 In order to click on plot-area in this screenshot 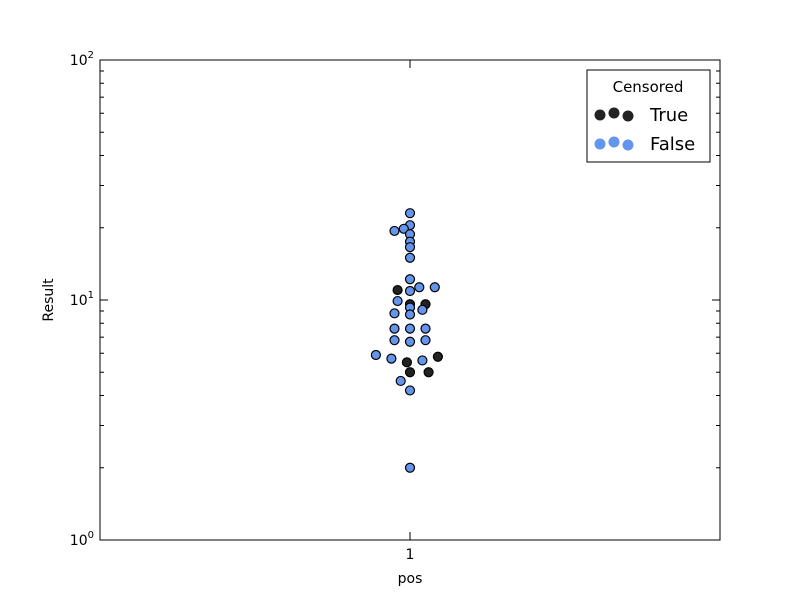, I will do `click(406, 340)`.